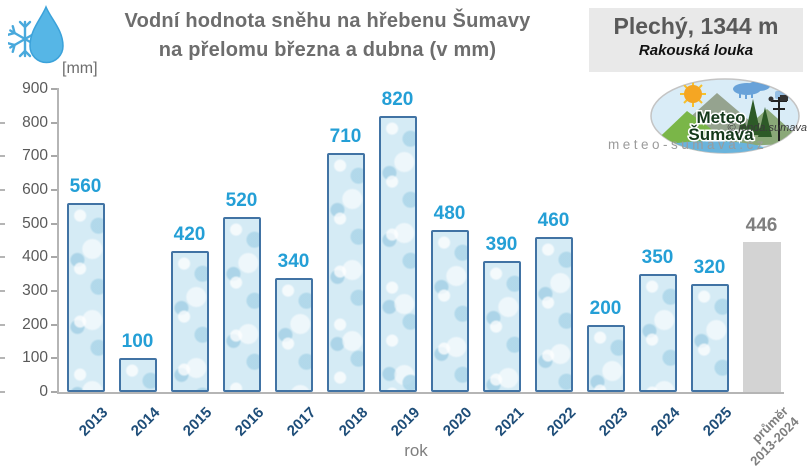 The image size is (811, 476). I want to click on y-axis-line, so click(58, 241).